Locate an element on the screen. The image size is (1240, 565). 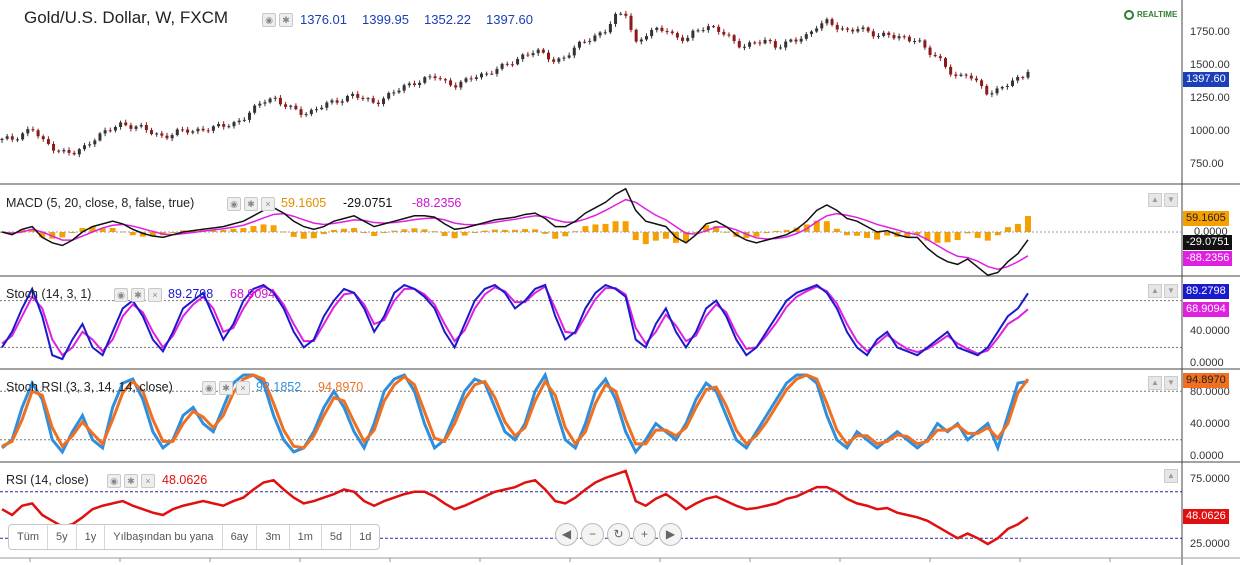
rsi-axis-label: 25.0000 is located at coordinates (1210, 544).